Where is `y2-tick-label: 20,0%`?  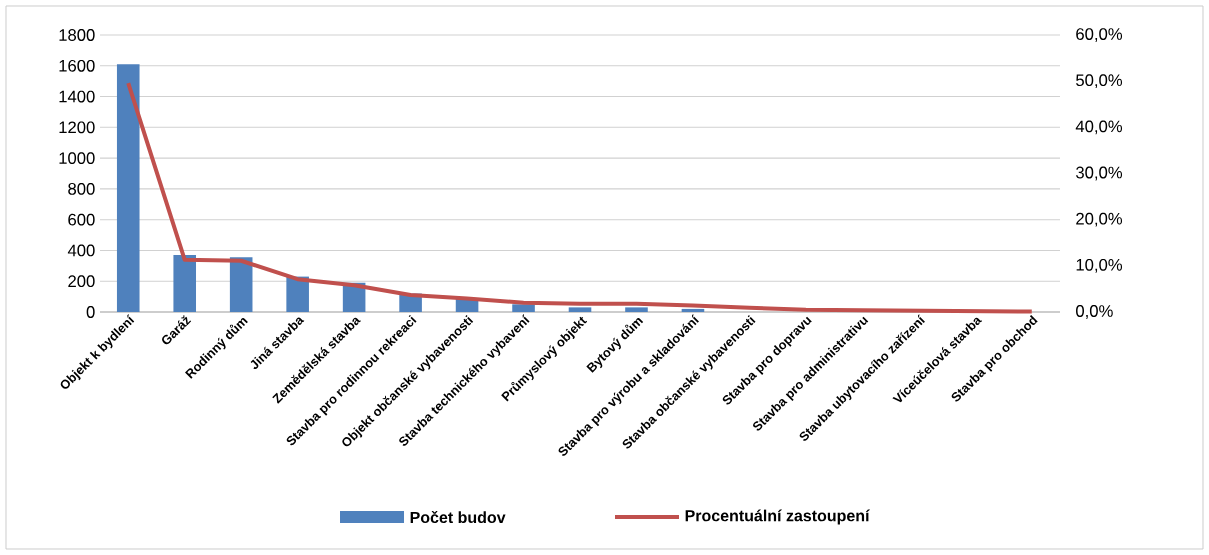
y2-tick-label: 20,0% is located at coordinates (1099, 219).